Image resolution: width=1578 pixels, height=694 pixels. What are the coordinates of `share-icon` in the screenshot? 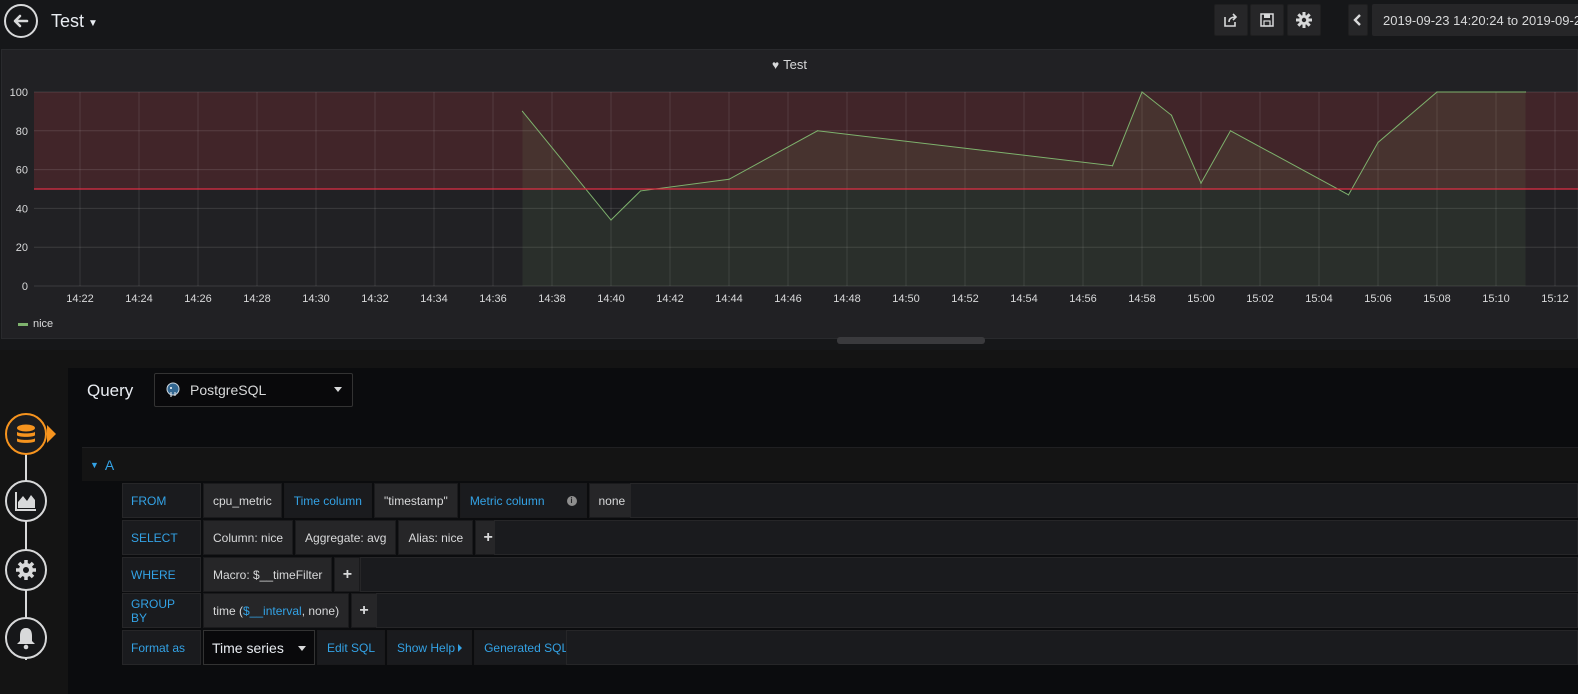 It's located at (1231, 20).